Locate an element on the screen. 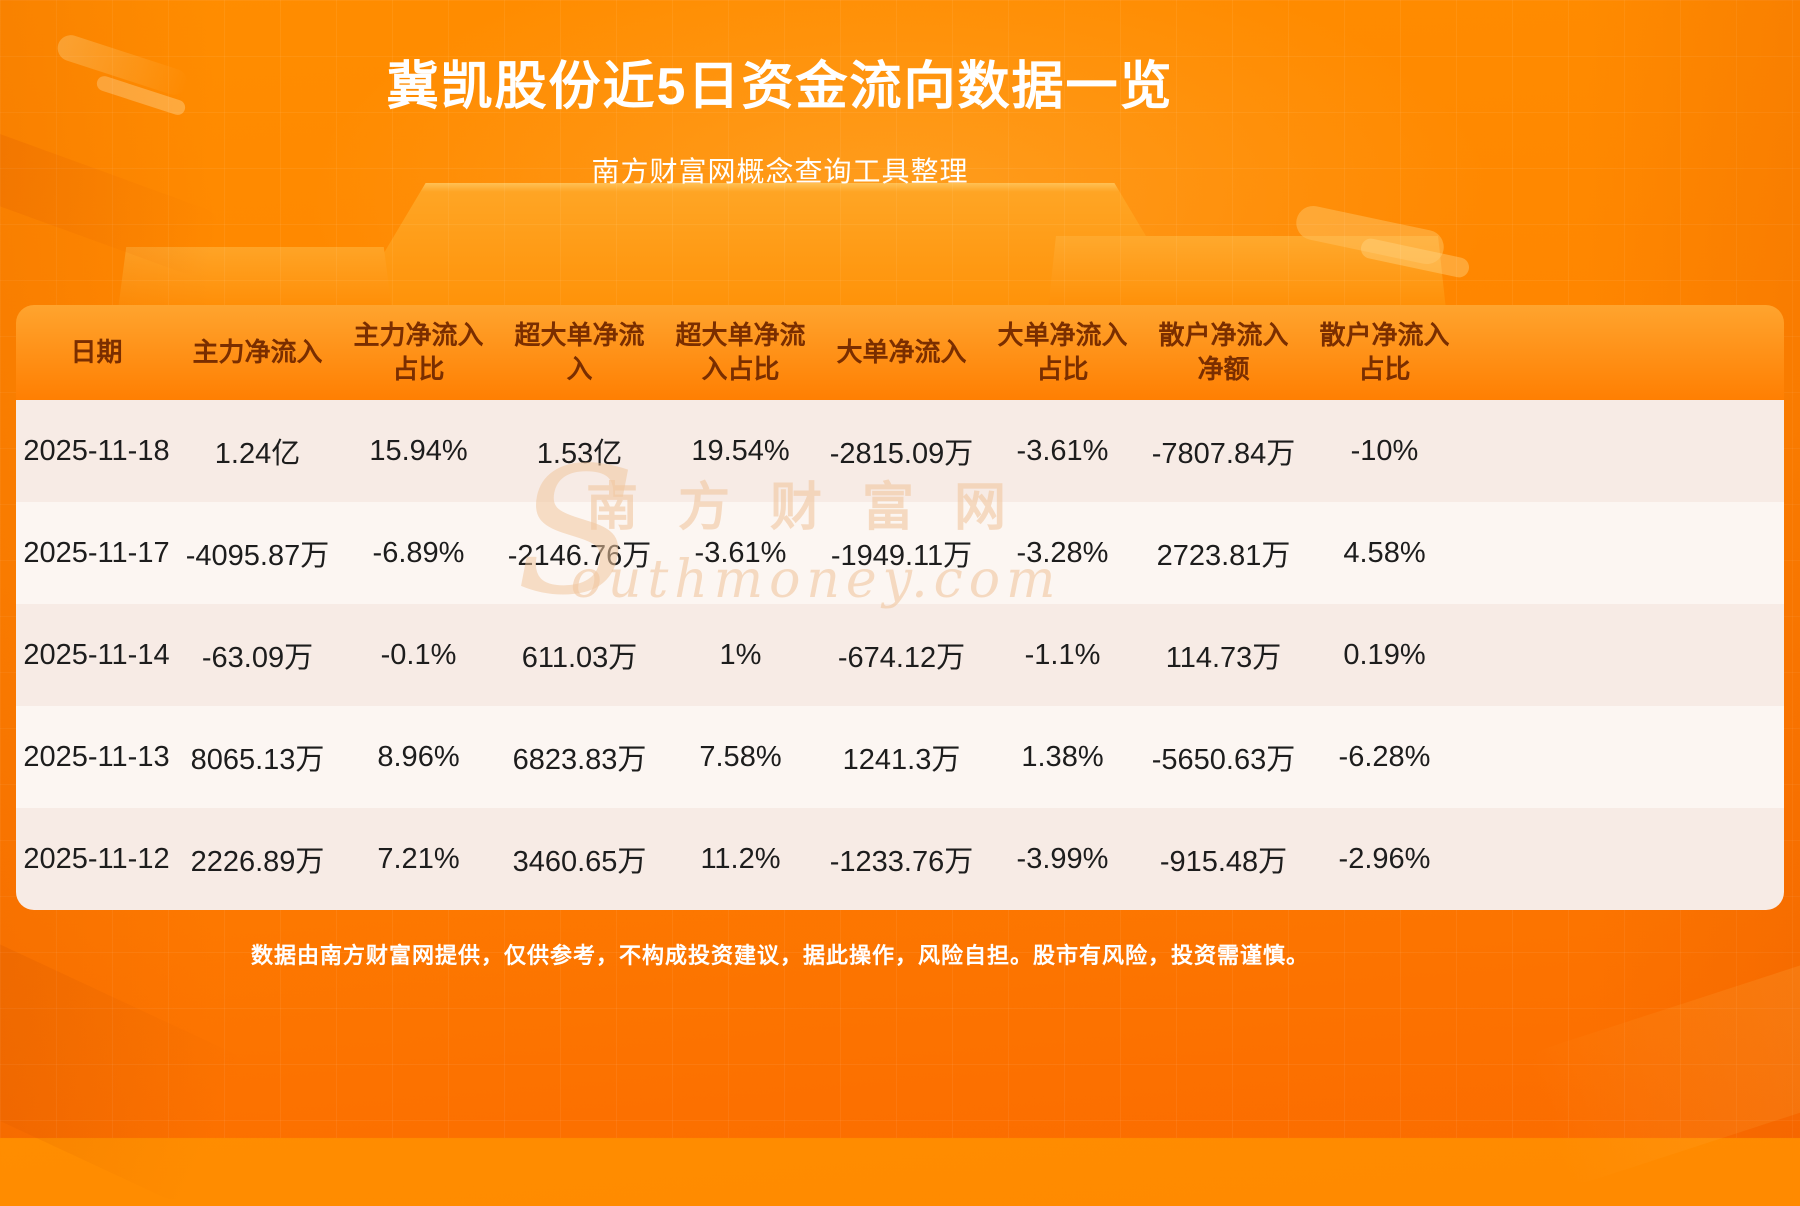  table-cell: 11.2% is located at coordinates (740, 858).